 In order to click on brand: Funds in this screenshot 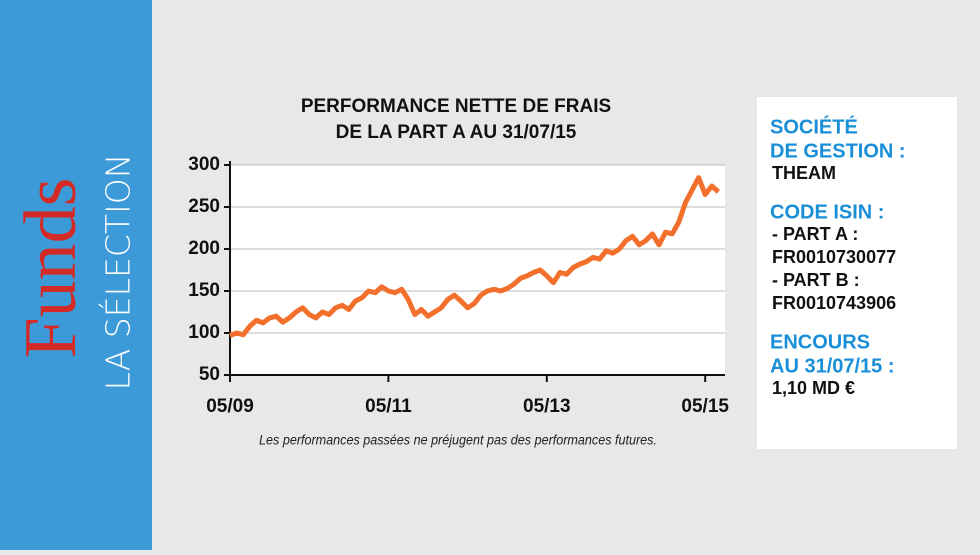, I will do `click(51, 268)`.